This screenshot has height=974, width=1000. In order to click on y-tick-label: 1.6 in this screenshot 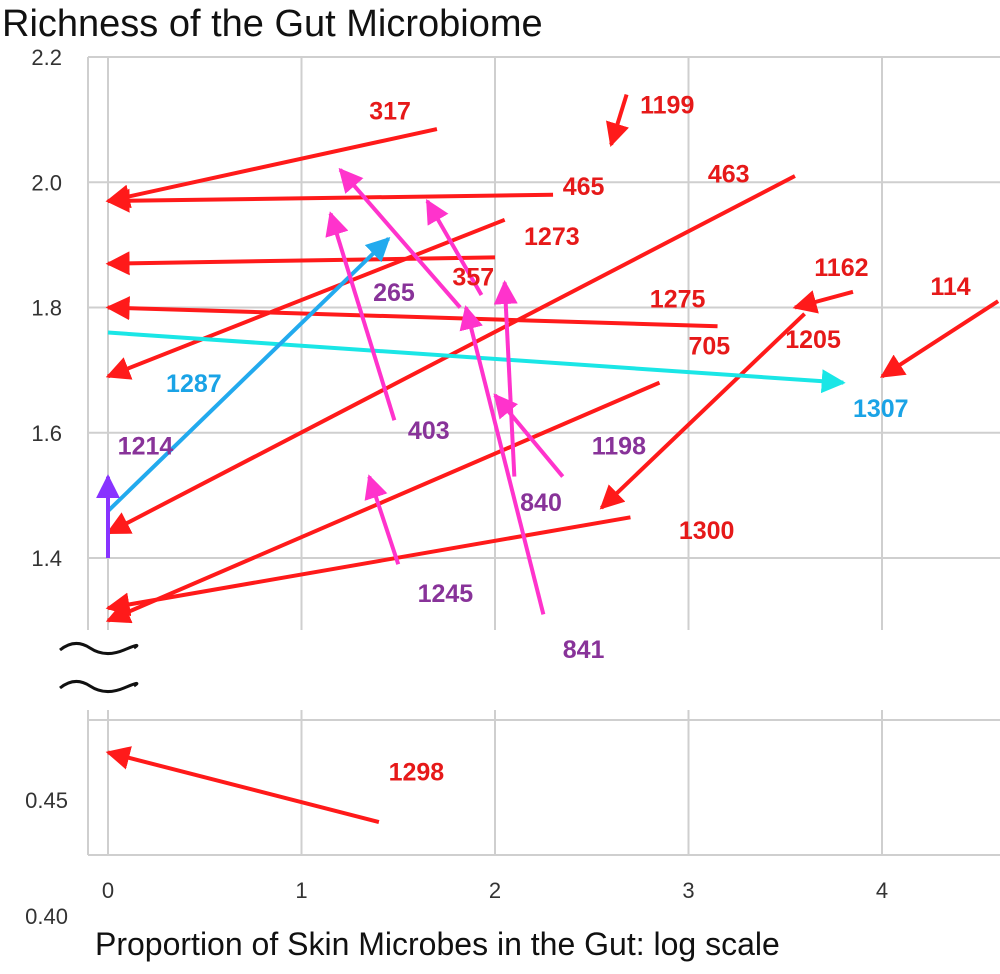, I will do `click(46, 433)`.